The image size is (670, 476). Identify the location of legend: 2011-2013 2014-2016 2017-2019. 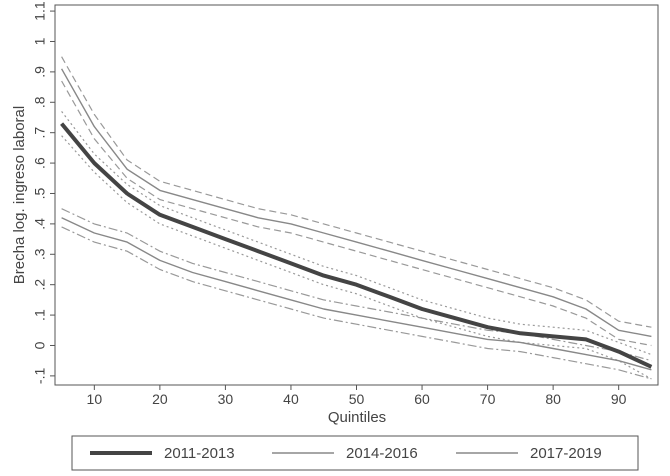
(355, 453).